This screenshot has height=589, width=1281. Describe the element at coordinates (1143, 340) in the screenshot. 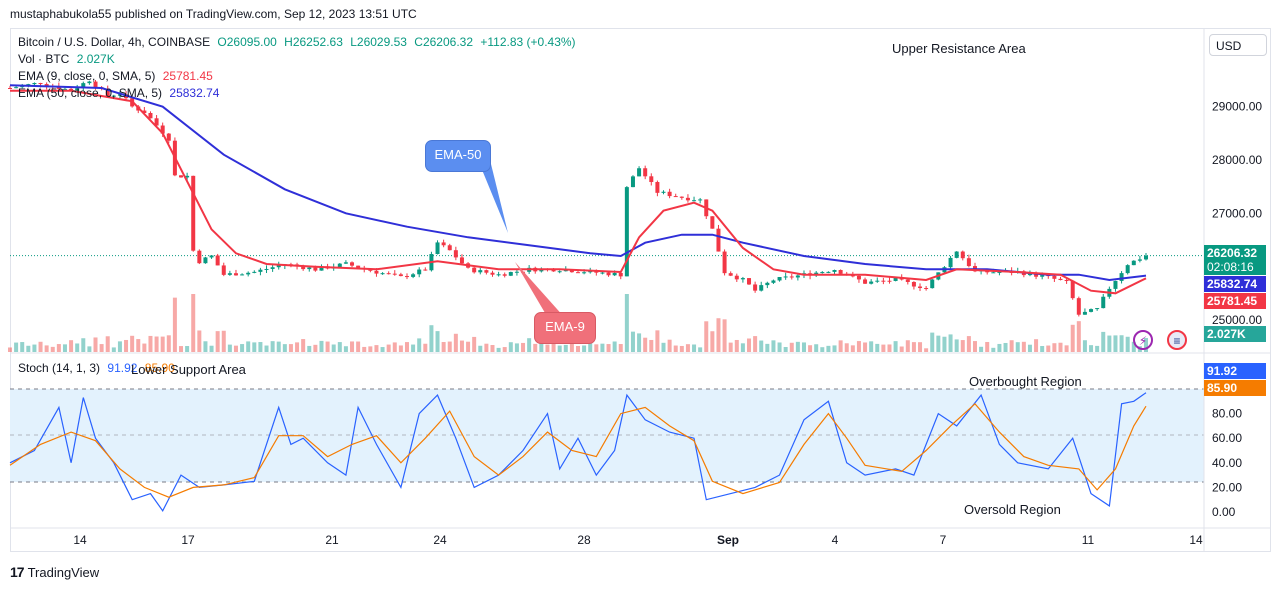

I see `lightning-icon: ⚡` at that location.